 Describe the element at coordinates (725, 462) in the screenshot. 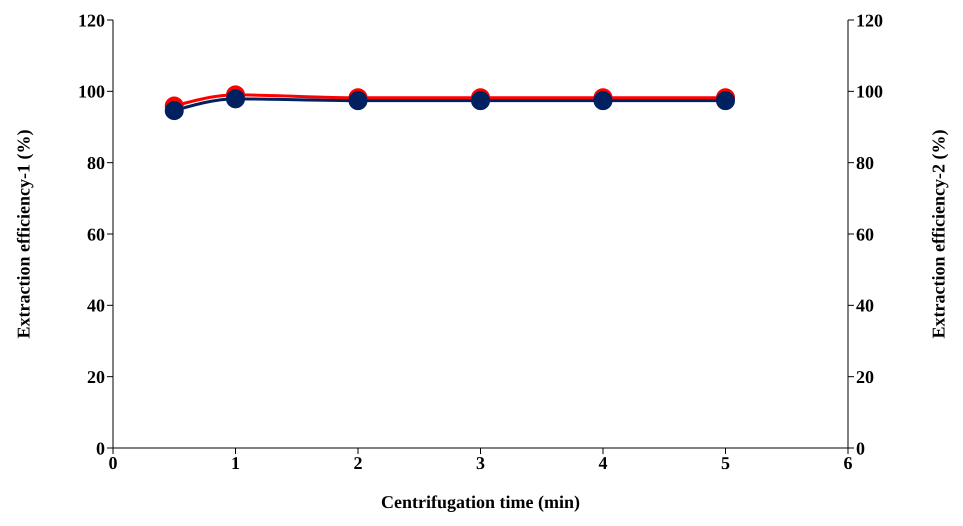

I see `x-tick-label: 5` at that location.